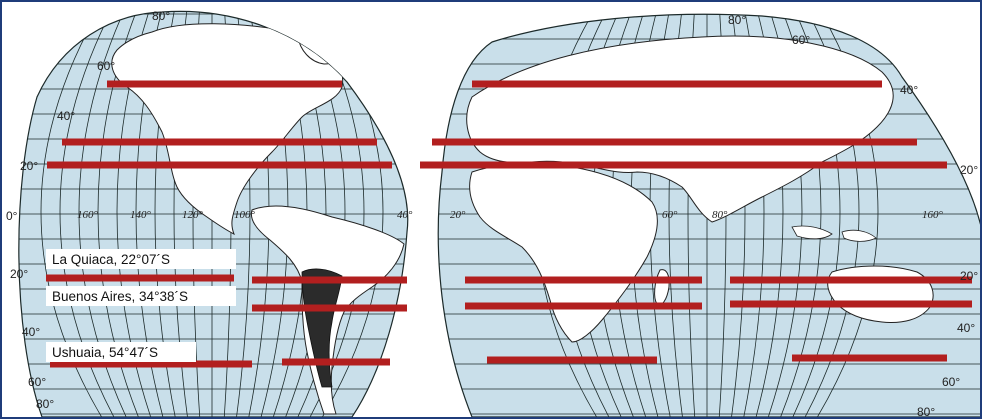  Describe the element at coordinates (120, 296) in the screenshot. I see `city-label-buenos-aires: Buenos Aires, 34°38´S` at that location.